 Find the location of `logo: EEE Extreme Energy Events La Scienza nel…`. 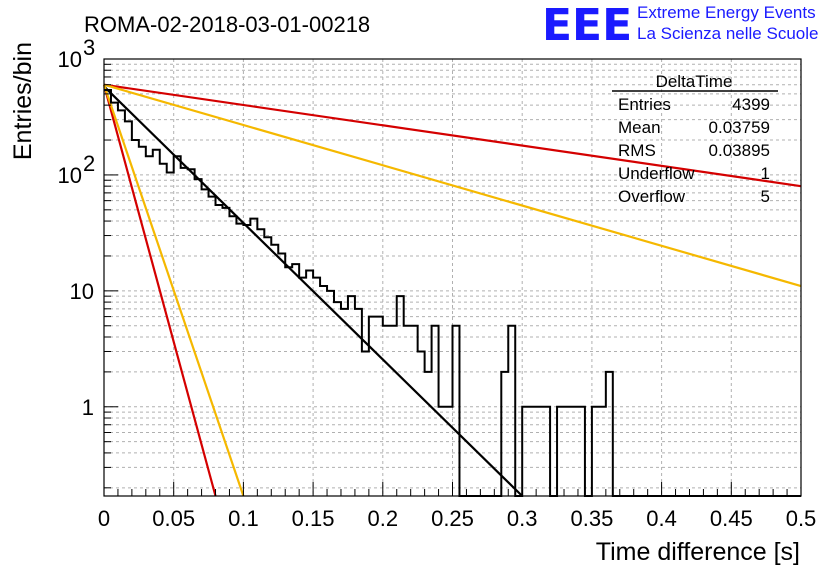

logo: EEE Extreme Energy Events La Scienza nel… is located at coordinates (680, 25).